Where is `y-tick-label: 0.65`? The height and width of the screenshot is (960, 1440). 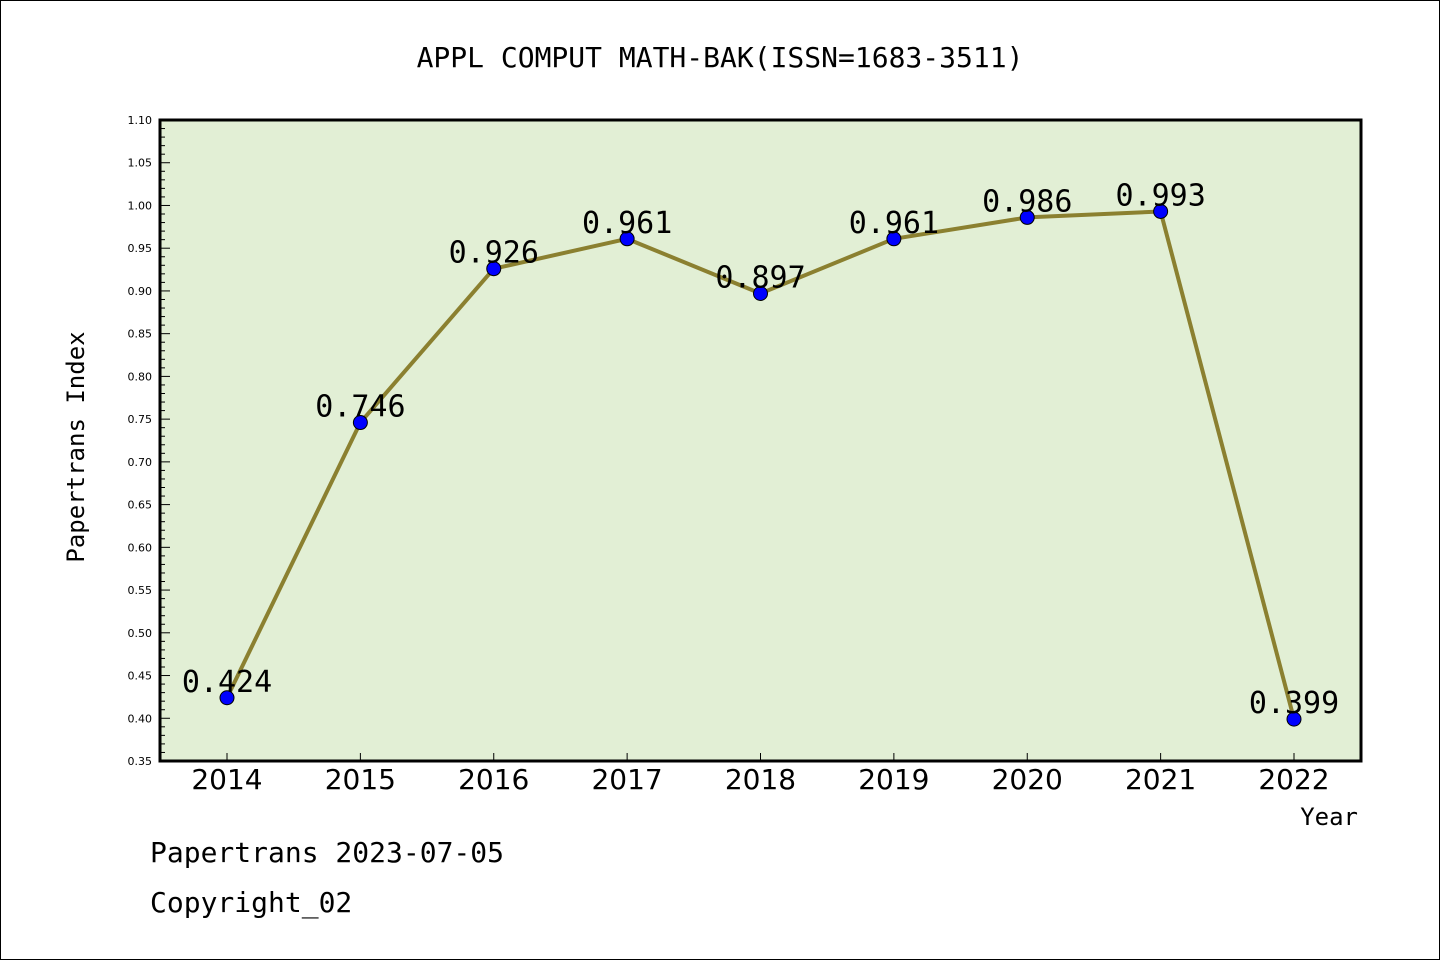 y-tick-label: 0.65 is located at coordinates (140, 505).